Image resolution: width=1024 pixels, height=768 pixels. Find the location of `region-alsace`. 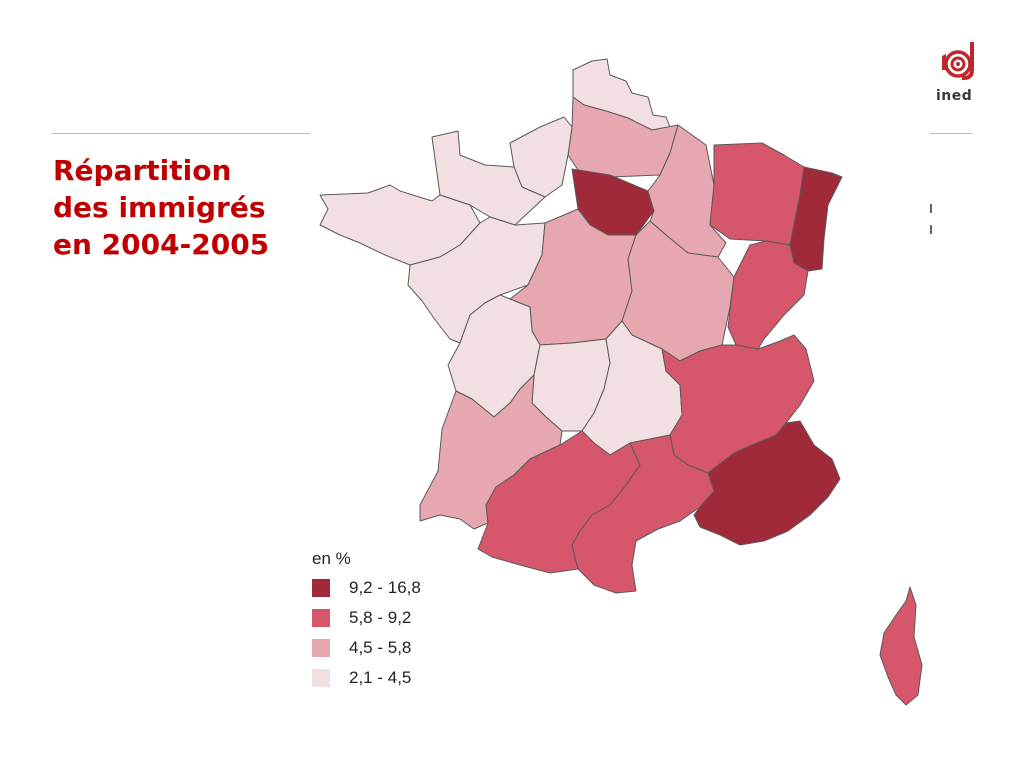

region-alsace is located at coordinates (816, 219).